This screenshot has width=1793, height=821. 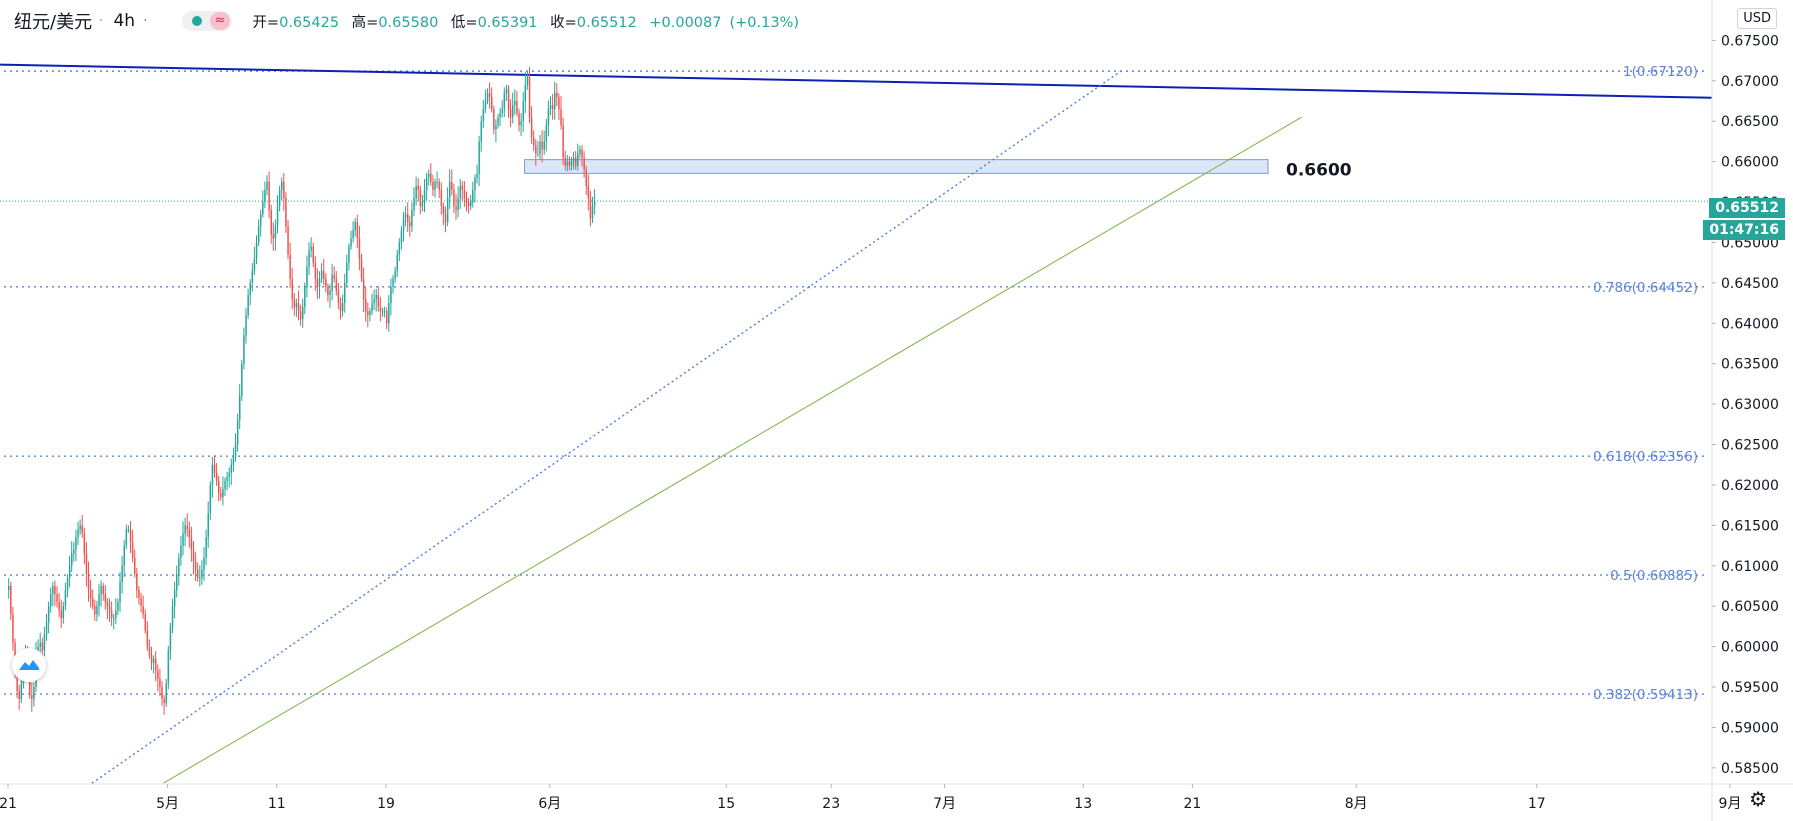 I want to click on market-status-pill: ≈, so click(x=207, y=21).